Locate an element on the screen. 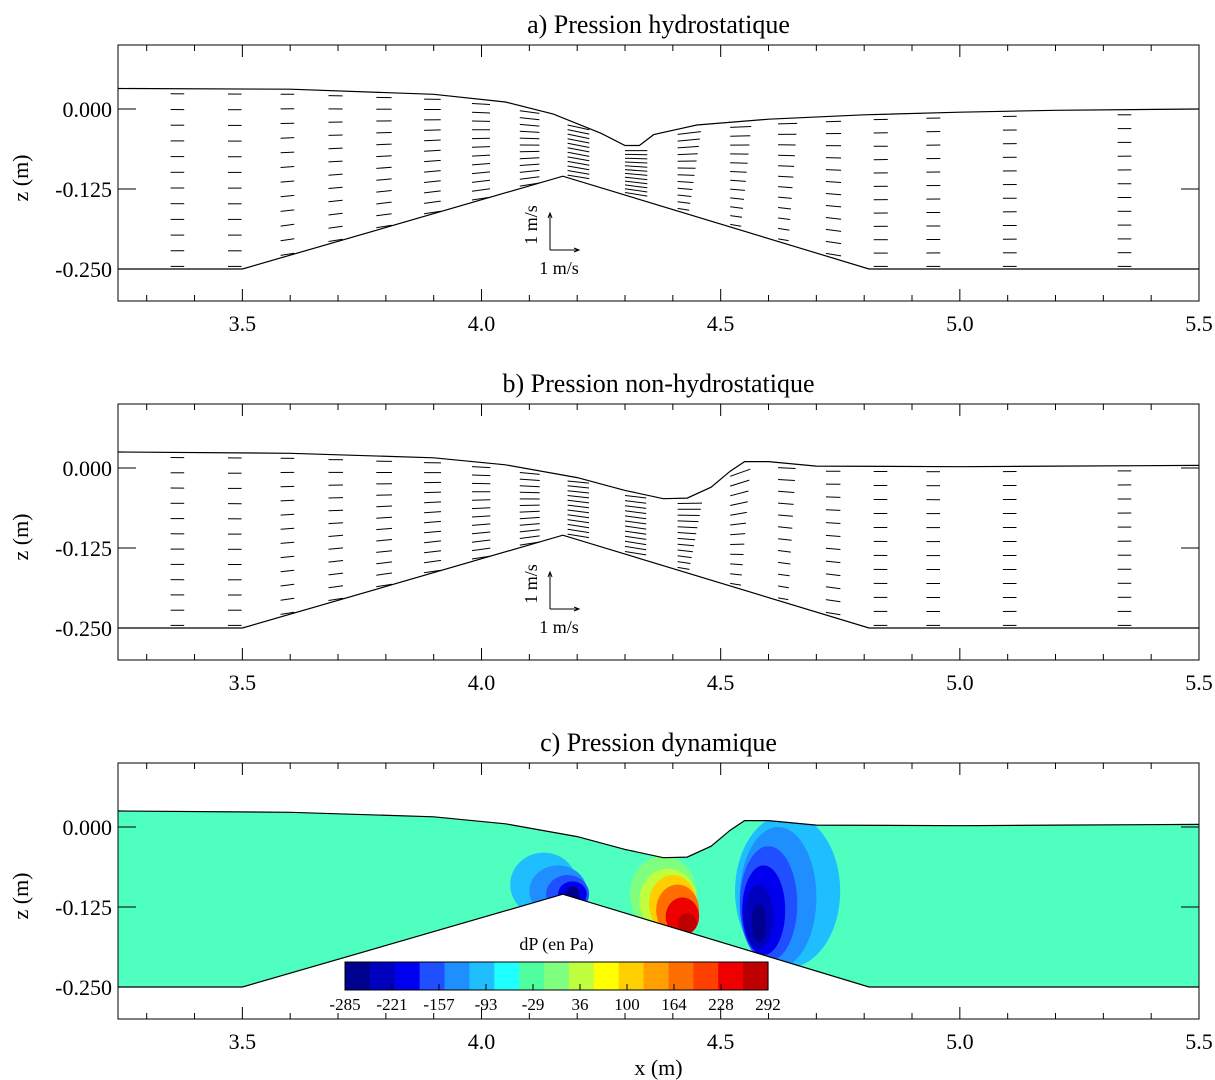 Image resolution: width=1215 pixels, height=1080 pixels. colorbar-tick-label: -93 is located at coordinates (486, 1004).